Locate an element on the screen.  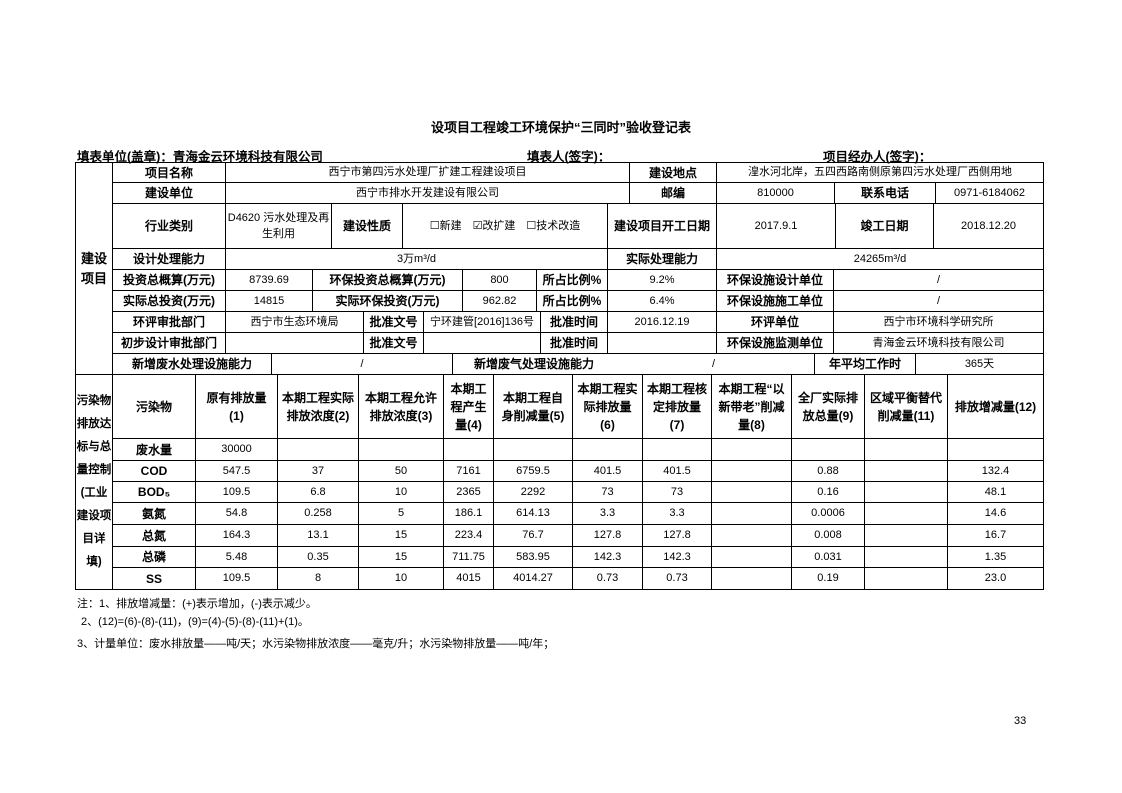
pollutant-section-label: 污染物排放达标与总量控制(工业建设项目详填) is located at coordinates (94, 482).